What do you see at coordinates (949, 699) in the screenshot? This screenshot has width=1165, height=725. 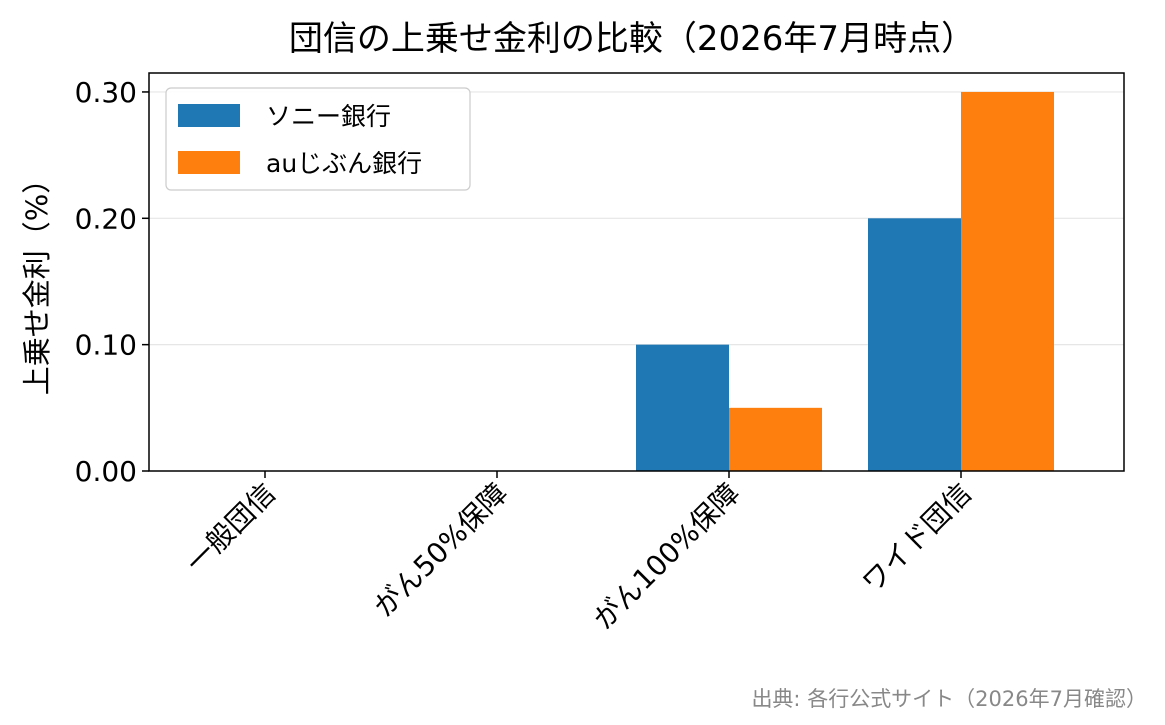 I see `source-note: 出典: 各行公式サイト（2026年7月確認）` at bounding box center [949, 699].